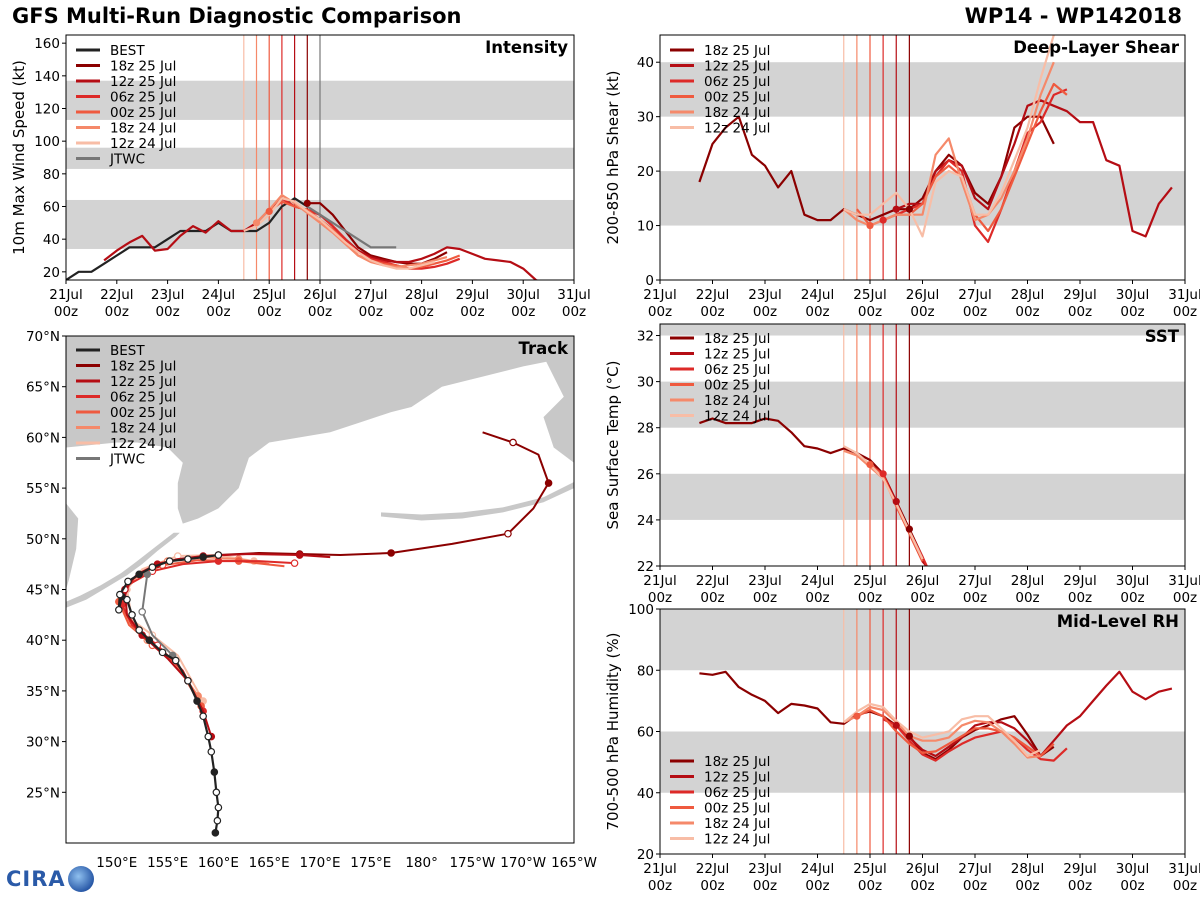 The height and width of the screenshot is (900, 1200). Describe the element at coordinates (613, 731) in the screenshot. I see `rh-ylabel: 700-500 hPa Humidity (%)` at that location.